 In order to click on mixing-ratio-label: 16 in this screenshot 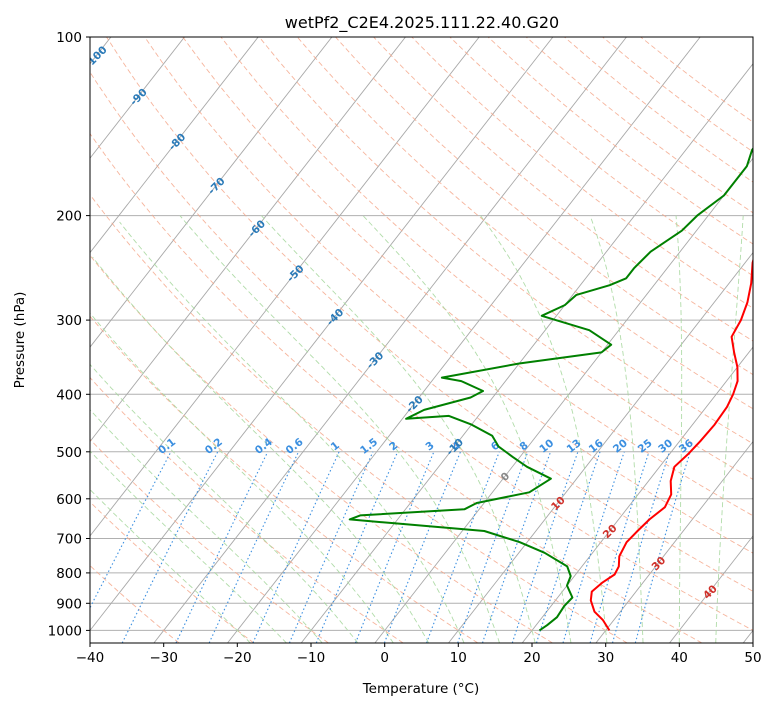, I will do `click(596, 446)`.